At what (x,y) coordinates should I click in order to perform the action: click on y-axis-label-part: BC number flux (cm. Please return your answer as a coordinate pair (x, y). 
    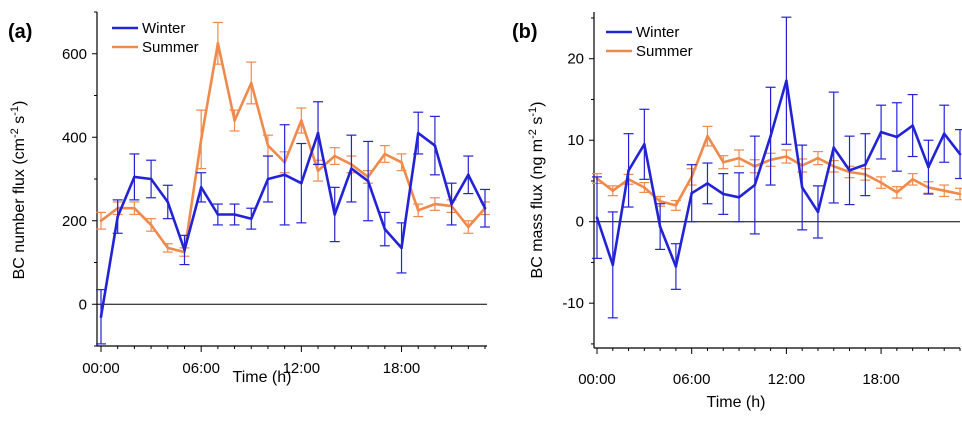
    Looking at the image, I should click on (19, 208).